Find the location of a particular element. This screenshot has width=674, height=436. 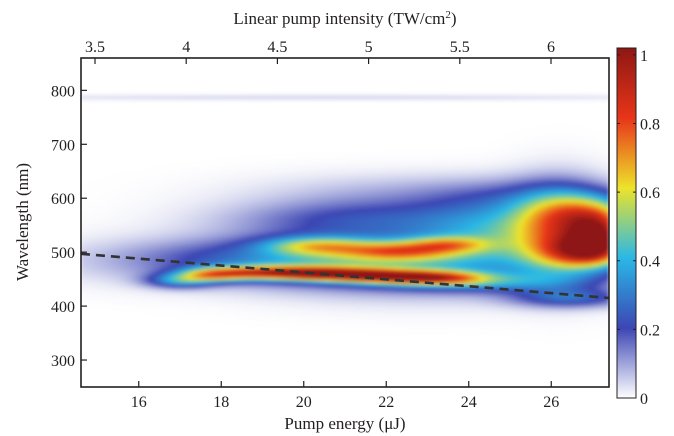

colorbar-gradient is located at coordinates (626, 223).